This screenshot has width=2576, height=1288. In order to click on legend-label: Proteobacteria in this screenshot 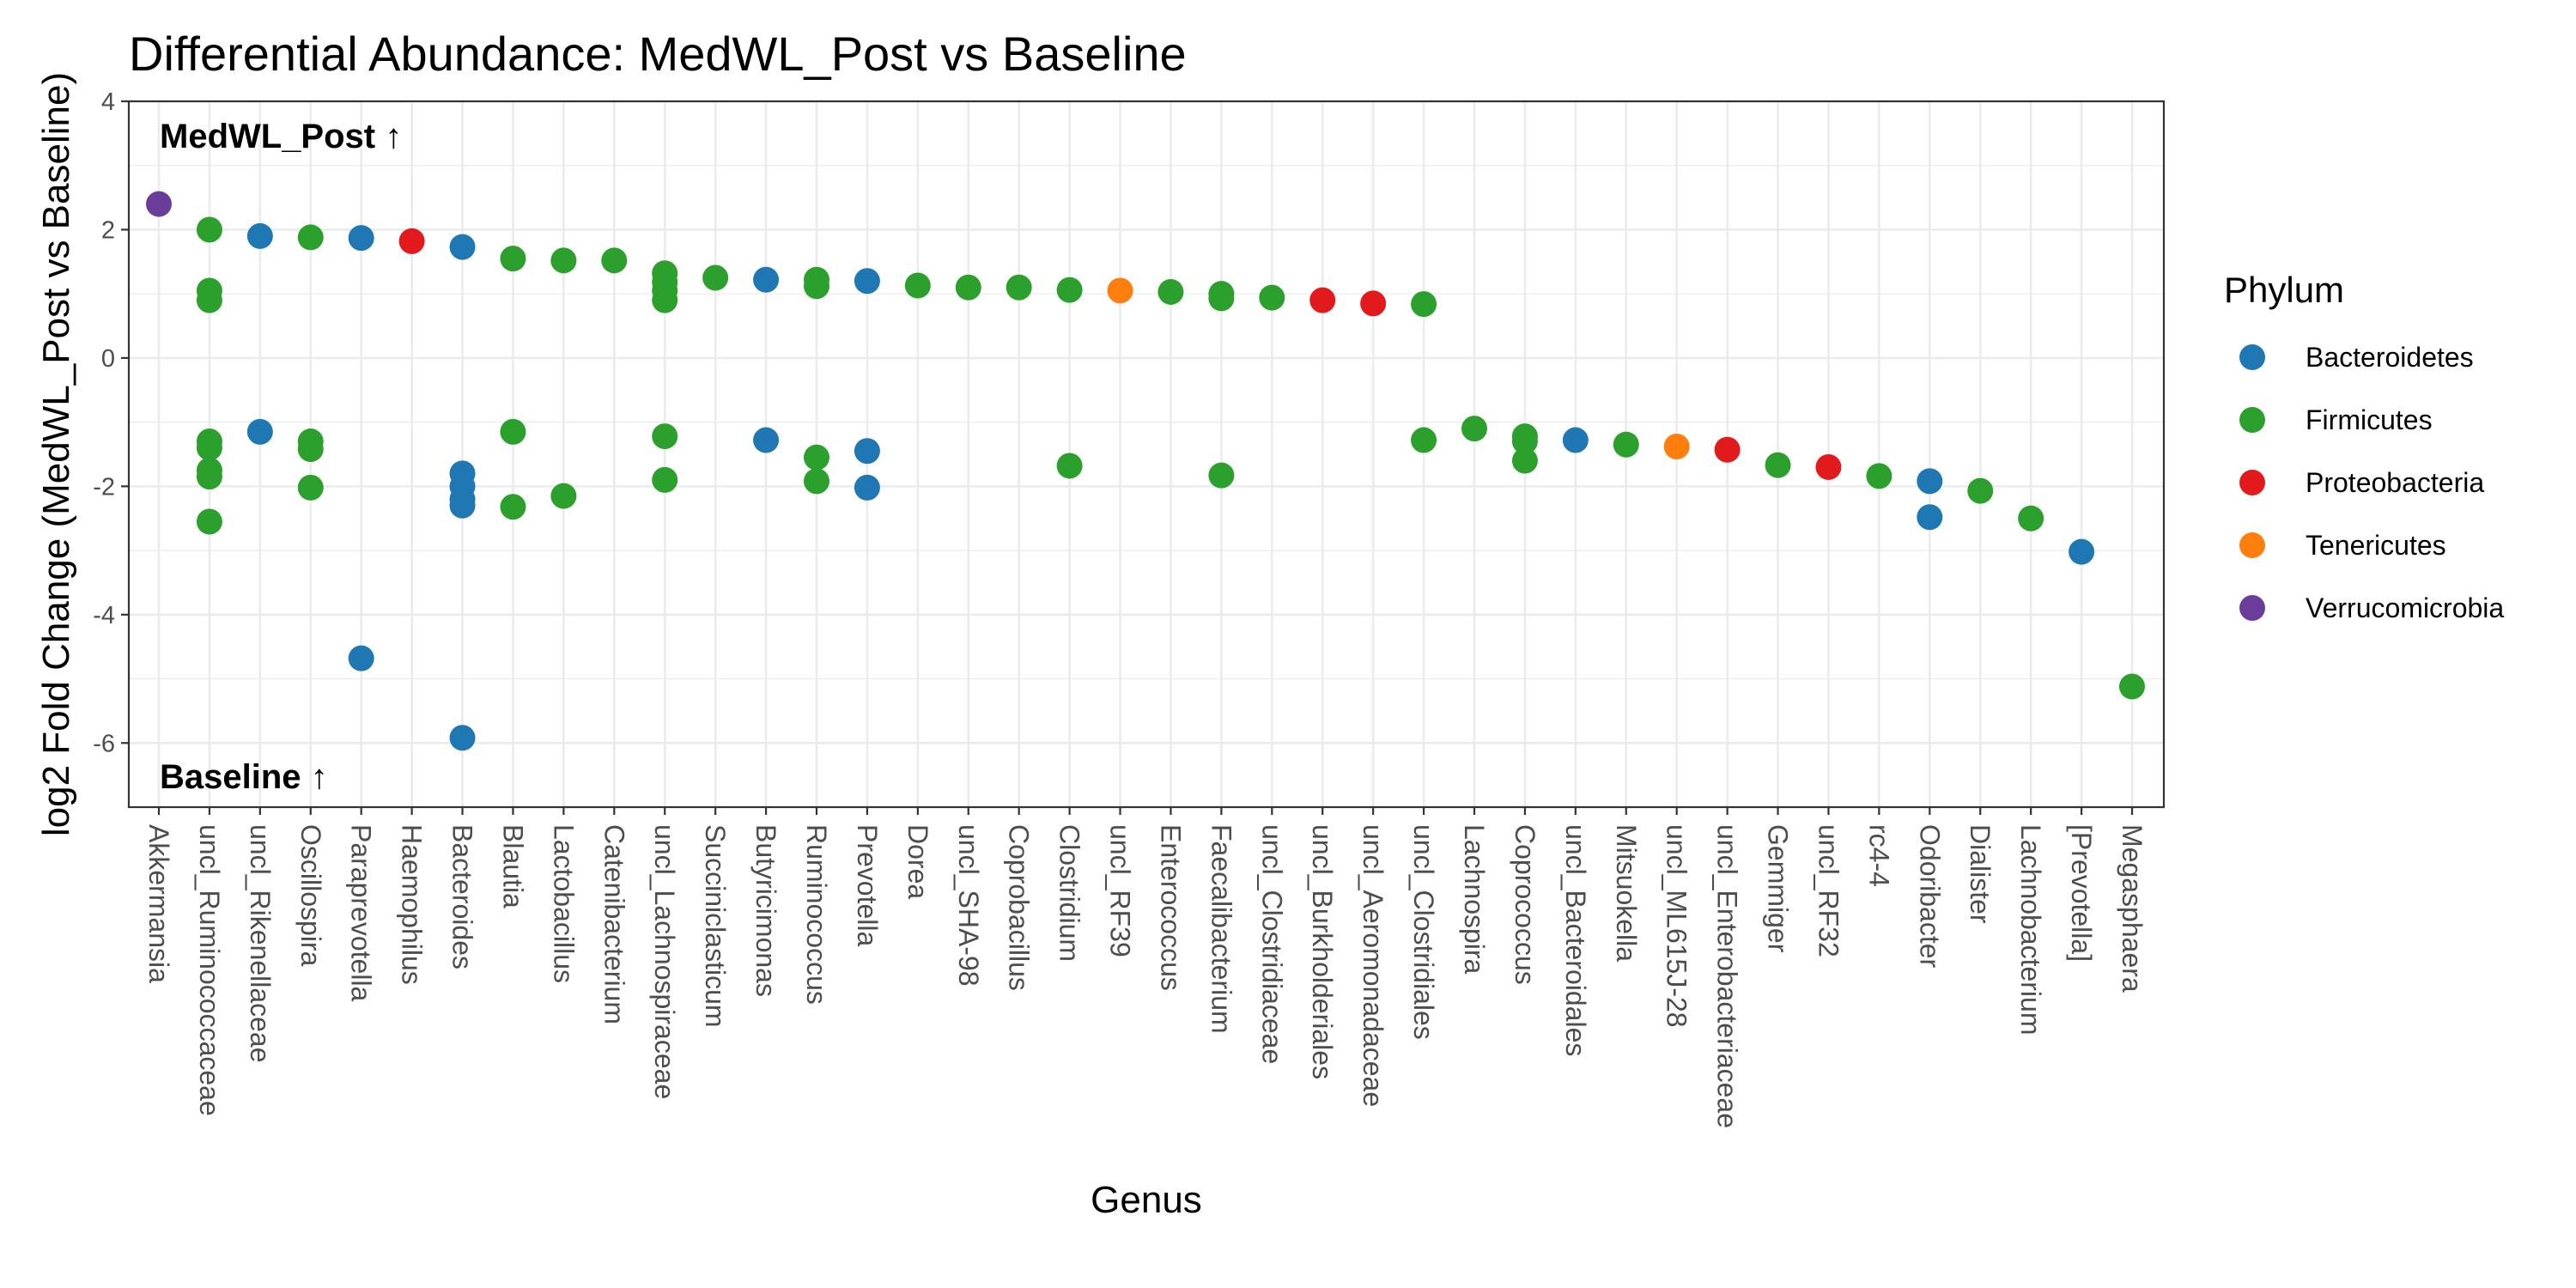, I will do `click(2395, 483)`.